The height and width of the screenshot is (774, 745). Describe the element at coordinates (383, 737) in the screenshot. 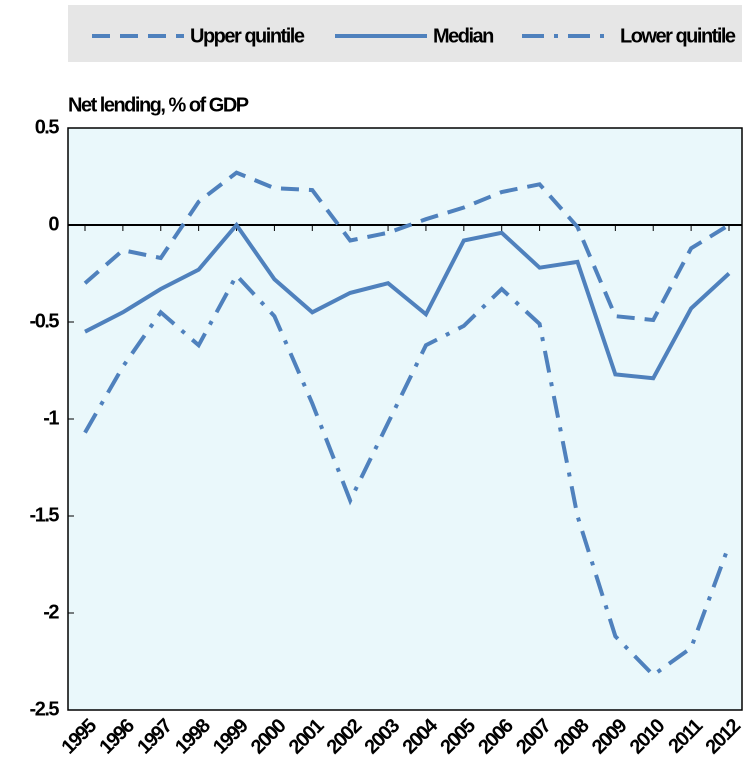

I see `x-tick-label: 2003` at that location.